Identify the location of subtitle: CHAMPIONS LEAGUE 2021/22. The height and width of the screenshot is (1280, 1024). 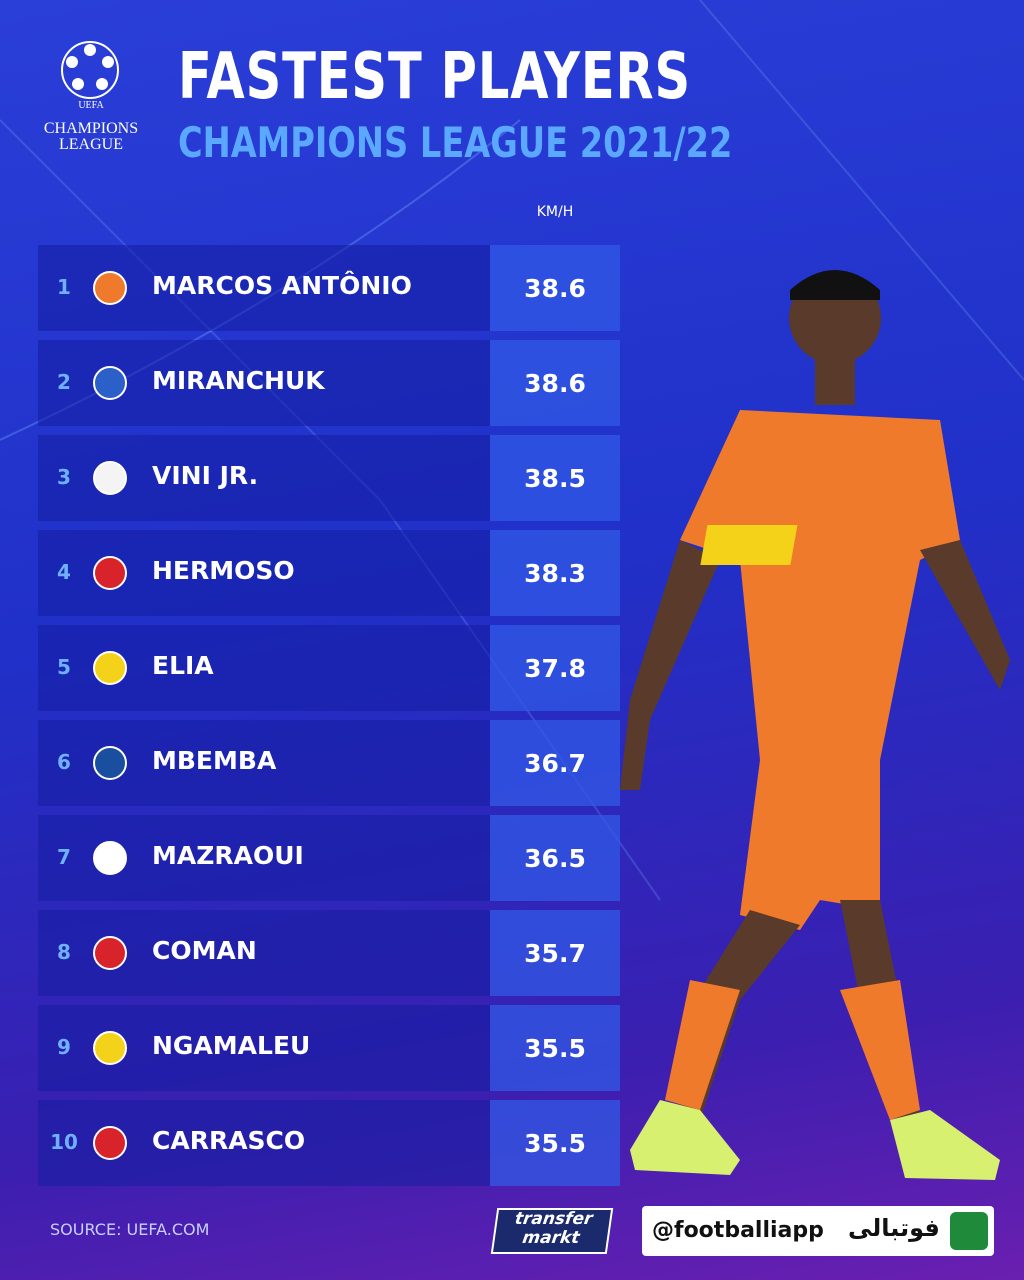
(455, 142).